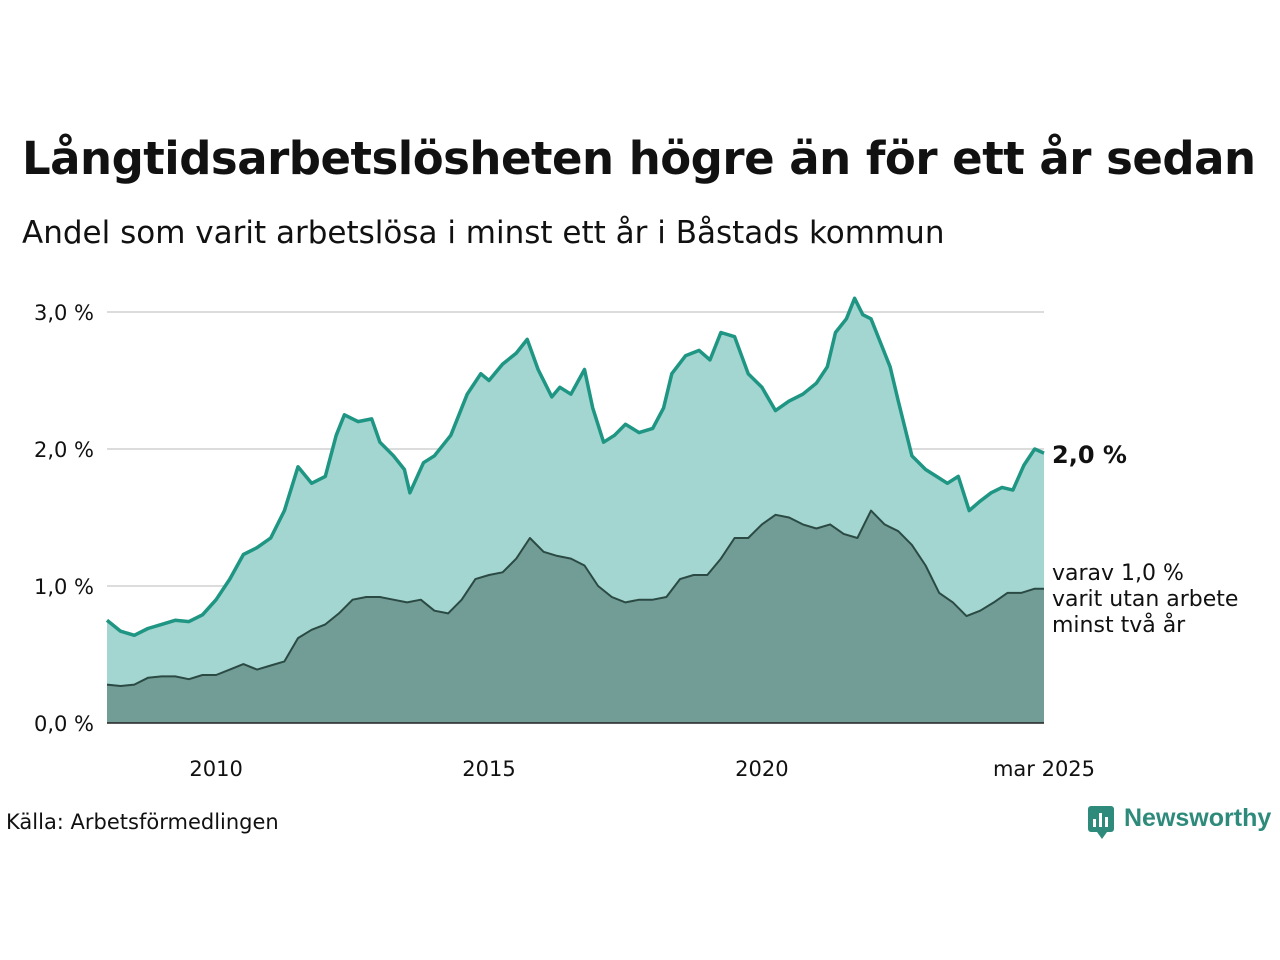 This screenshot has height=960, width=1280. Describe the element at coordinates (64, 587) in the screenshot. I see `y-tick-label: 1,0 %` at that location.